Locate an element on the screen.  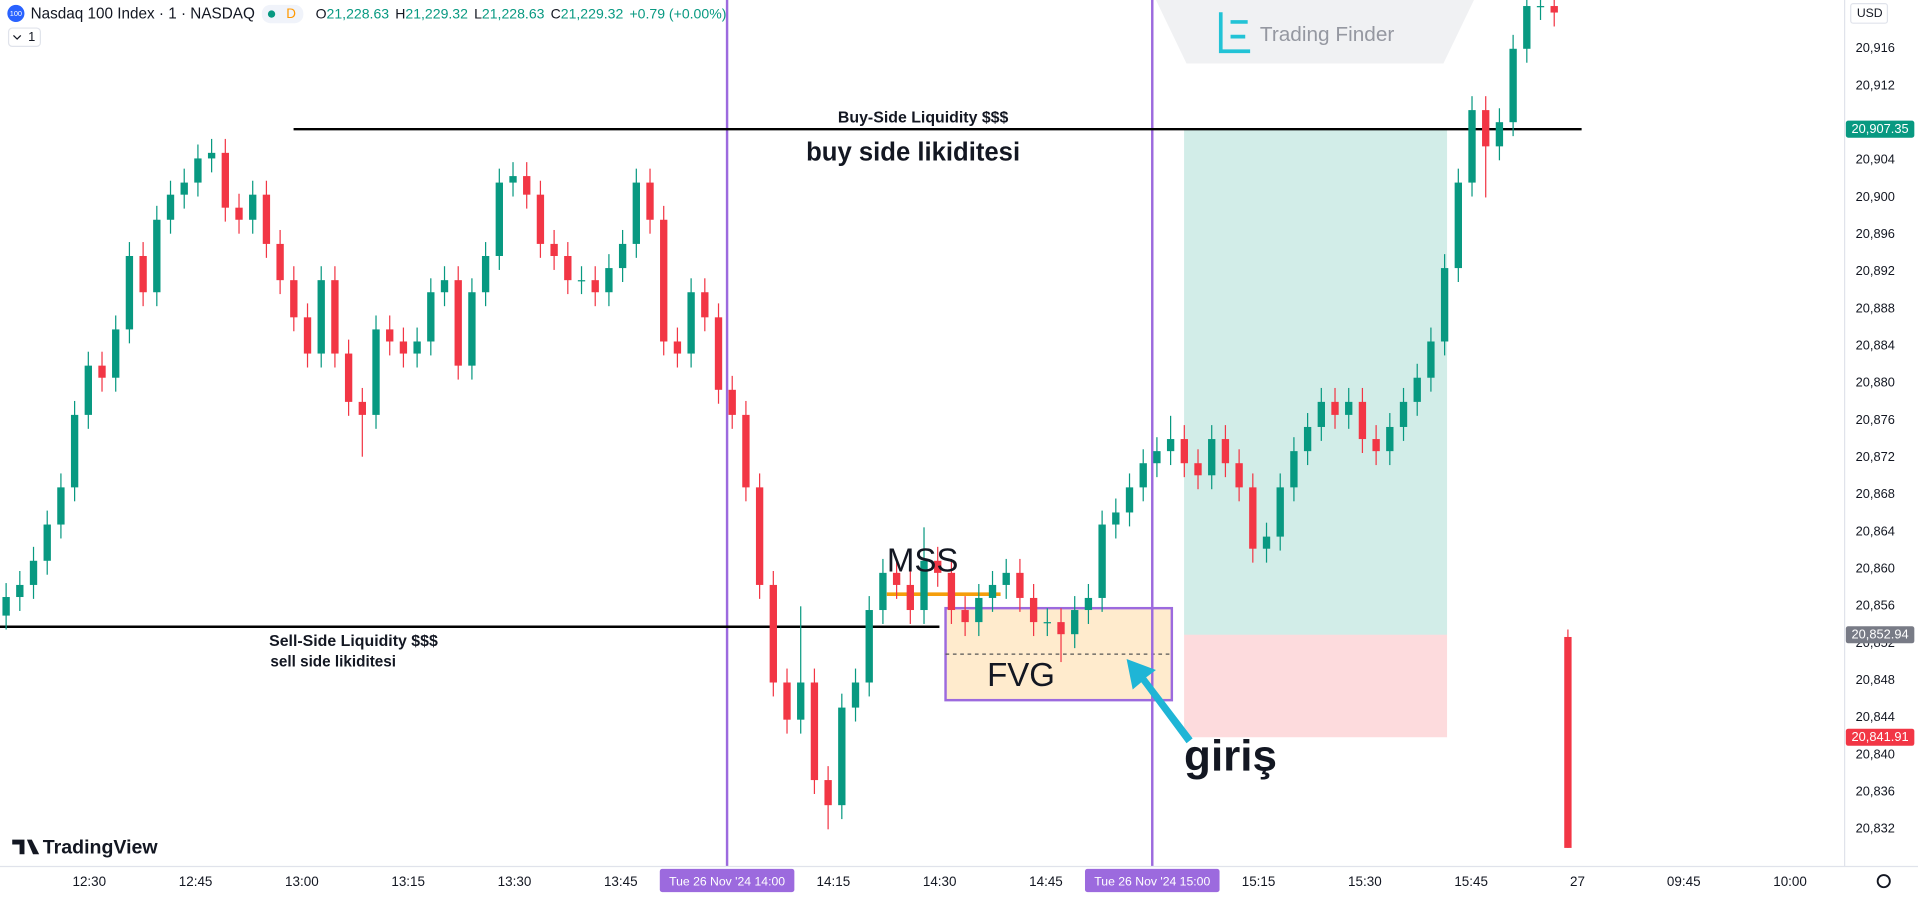
symbol-logo-text: 100 is located at coordinates (16, 13).